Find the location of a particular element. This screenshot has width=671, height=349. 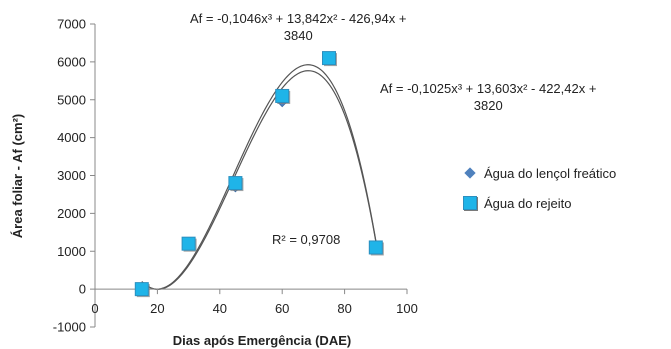

equation-top-line2: 3840 is located at coordinates (298, 35).